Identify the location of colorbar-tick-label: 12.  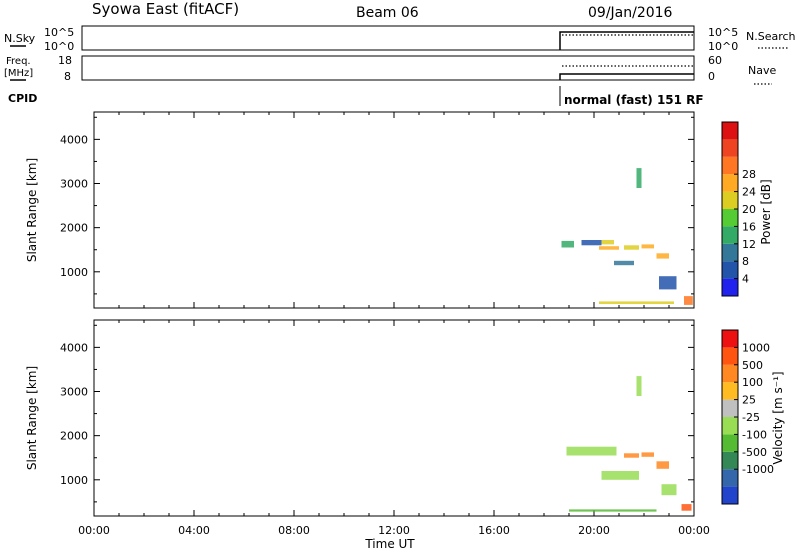
(749, 244).